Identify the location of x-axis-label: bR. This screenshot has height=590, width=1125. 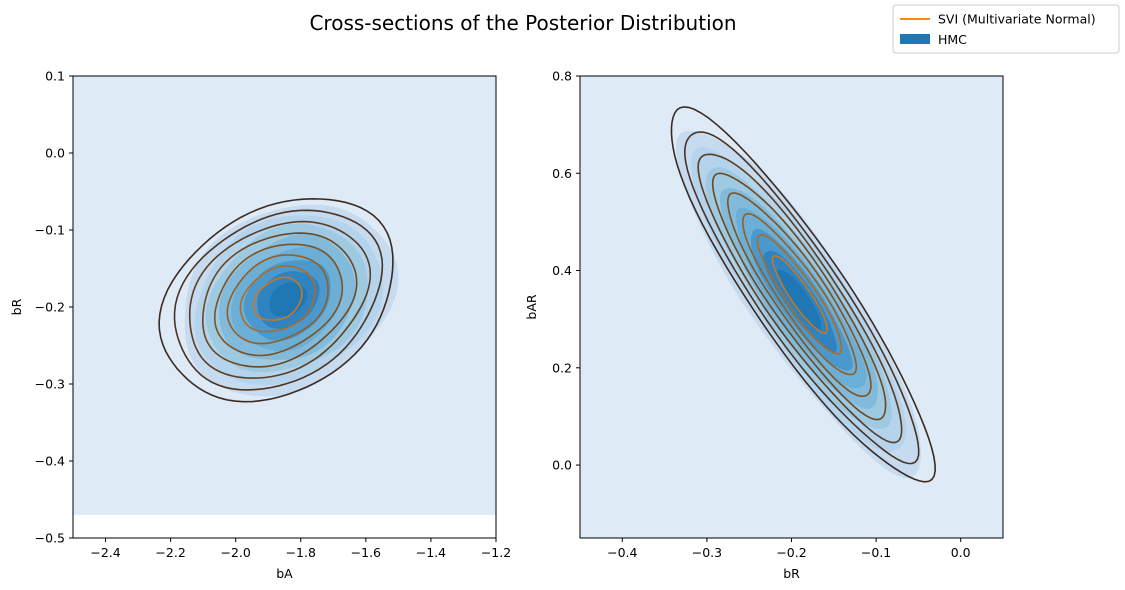
(791, 573).